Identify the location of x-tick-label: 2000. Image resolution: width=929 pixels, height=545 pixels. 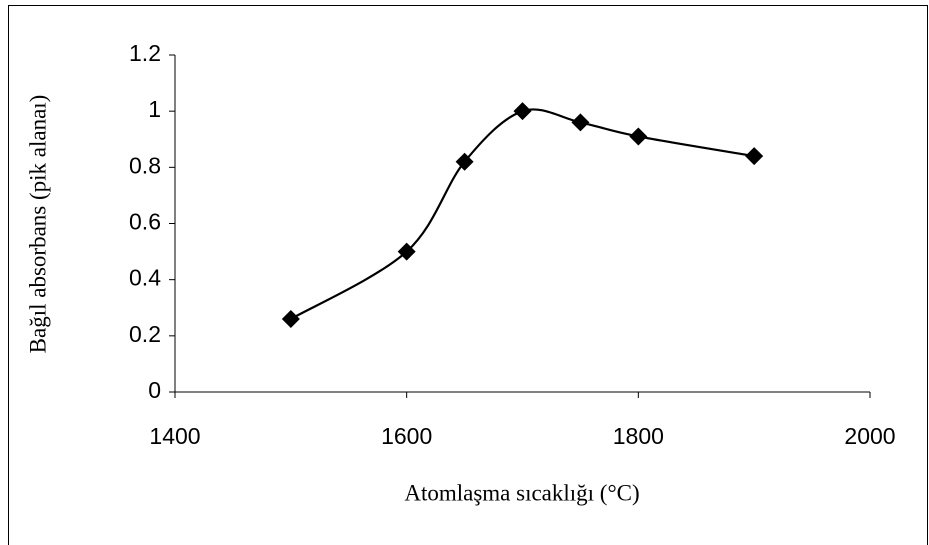
(869, 436).